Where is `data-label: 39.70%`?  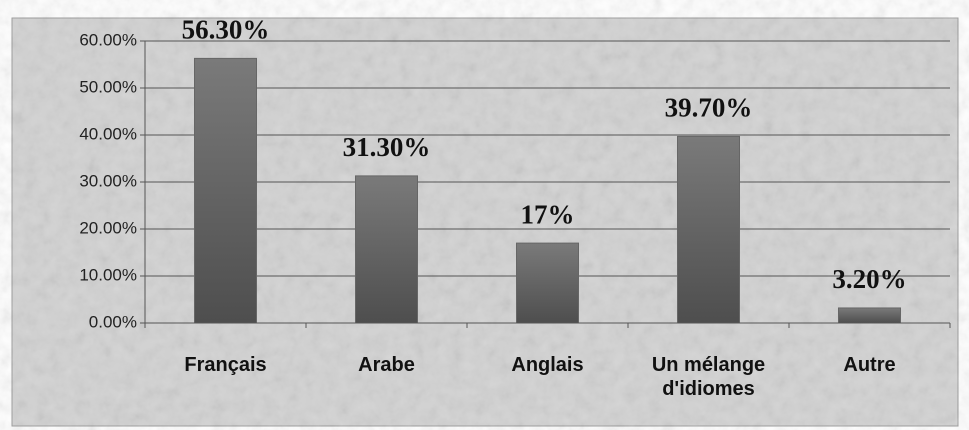 data-label: 39.70% is located at coordinates (709, 108).